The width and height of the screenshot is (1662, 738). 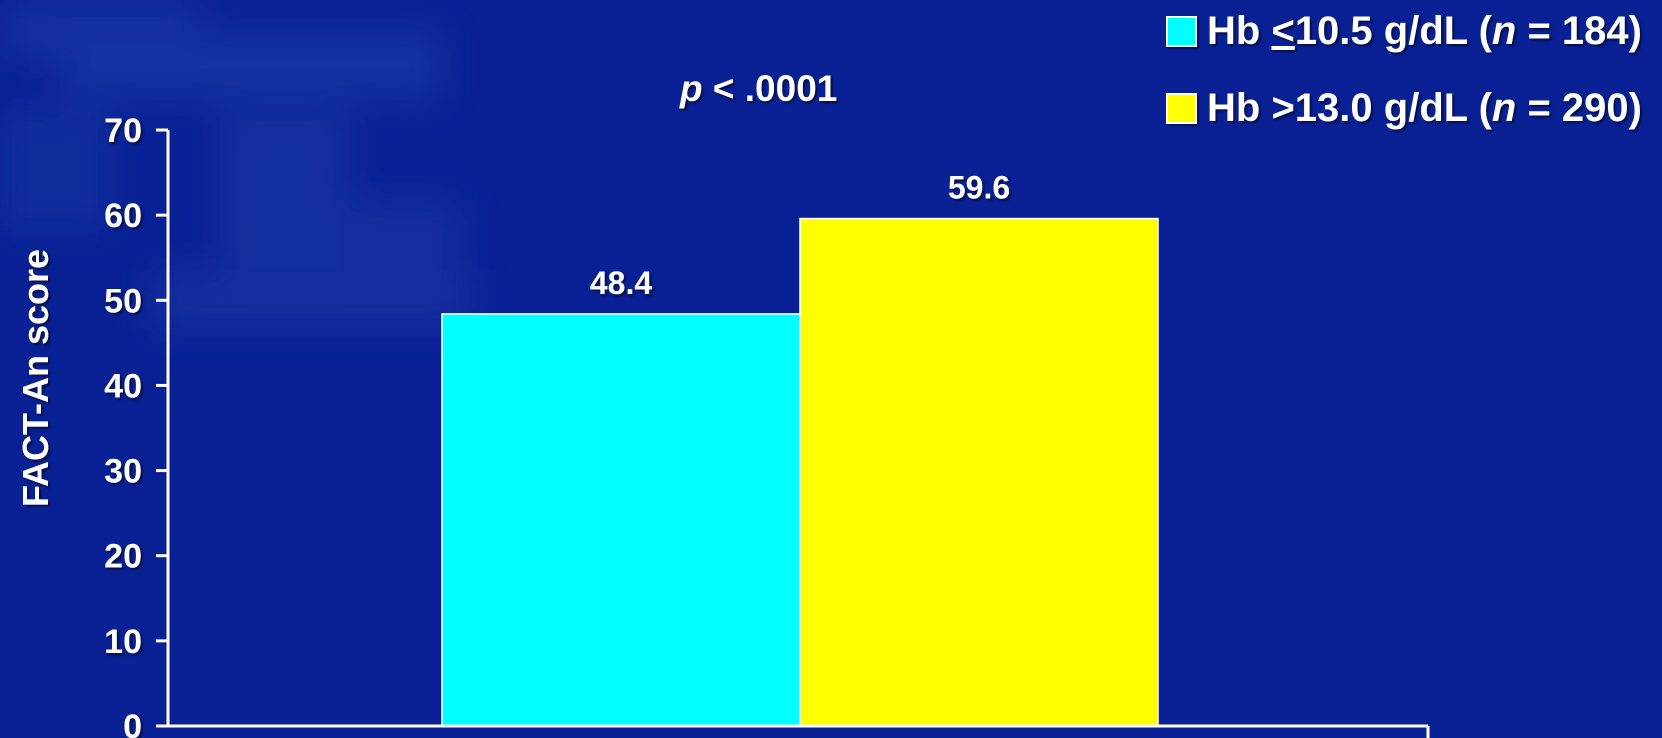 What do you see at coordinates (759, 88) in the screenshot?
I see `p-value-annotation: p < .0001` at bounding box center [759, 88].